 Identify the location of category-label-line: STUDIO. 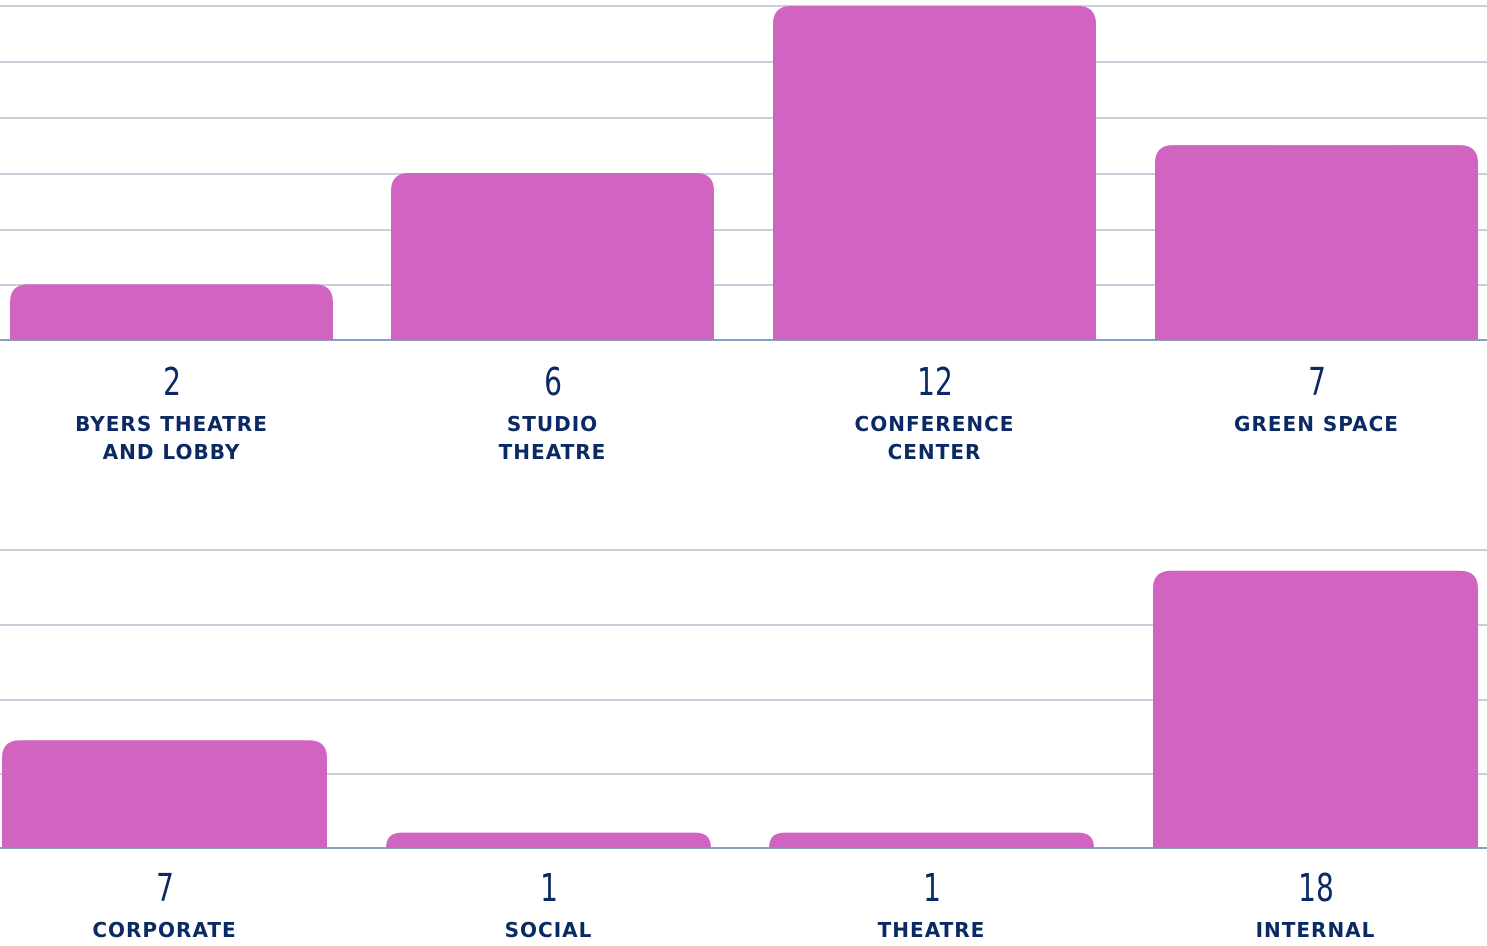
(552, 424).